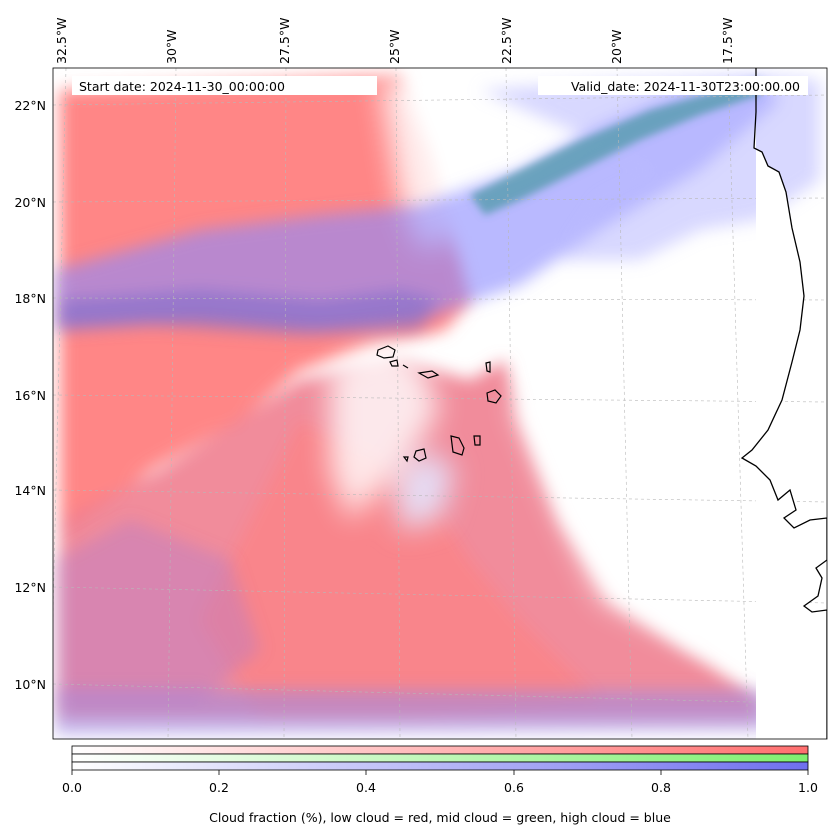 The image size is (837, 836). Describe the element at coordinates (615, 147) in the screenshot. I see `mid-cloud-field` at that location.